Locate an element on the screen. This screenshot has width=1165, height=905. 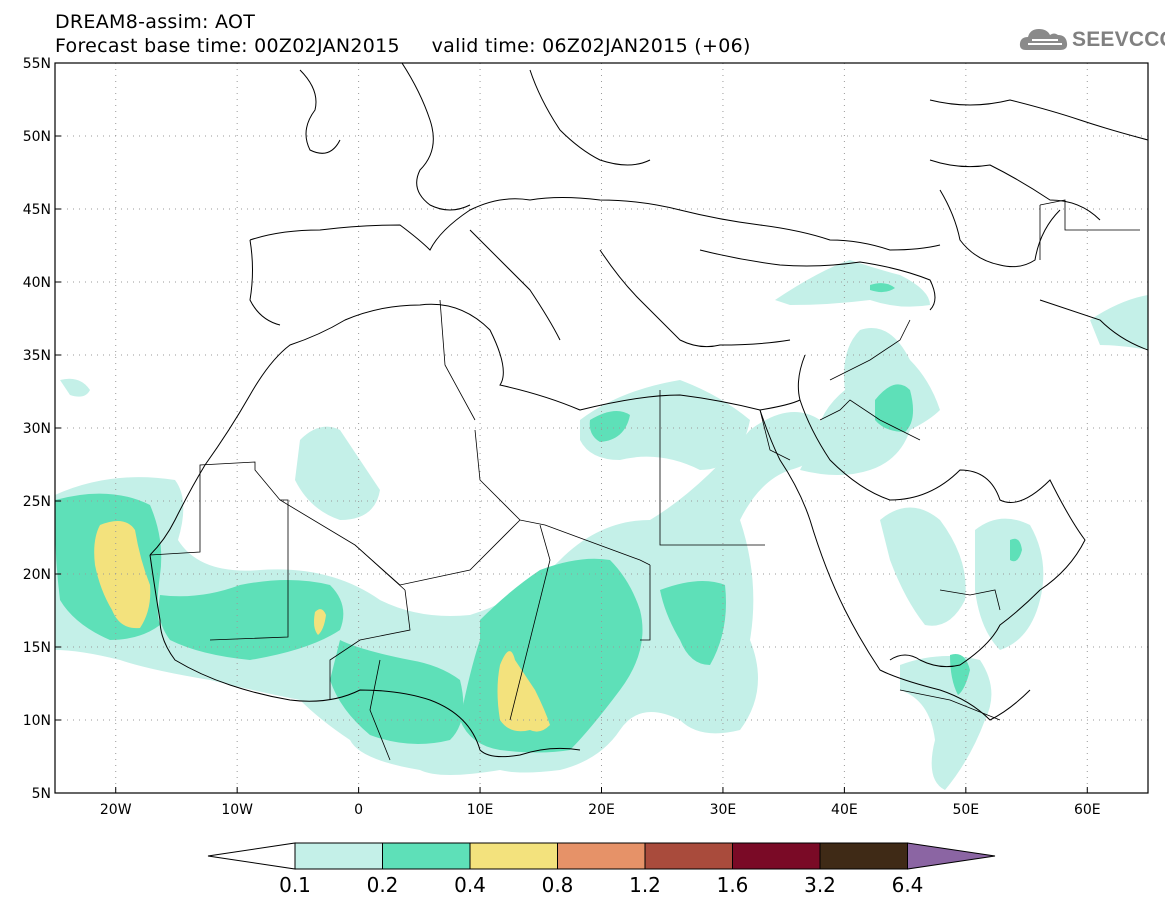
lat-tick-label: 35N is located at coordinates (37, 356).